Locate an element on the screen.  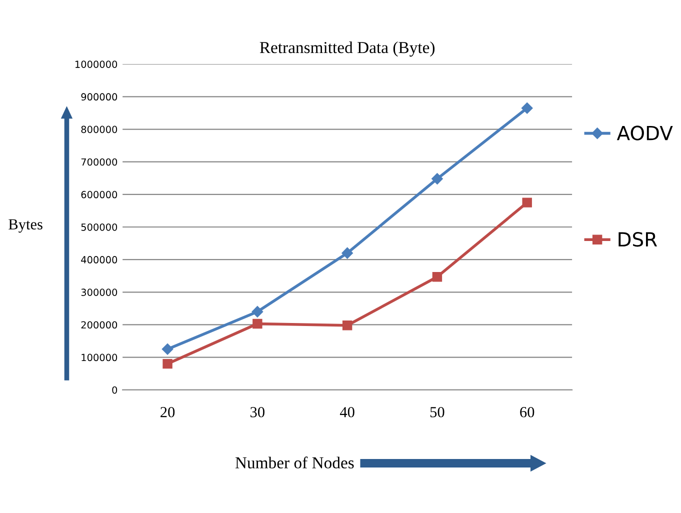
y-tick-label: 400000 is located at coordinates (99, 260).